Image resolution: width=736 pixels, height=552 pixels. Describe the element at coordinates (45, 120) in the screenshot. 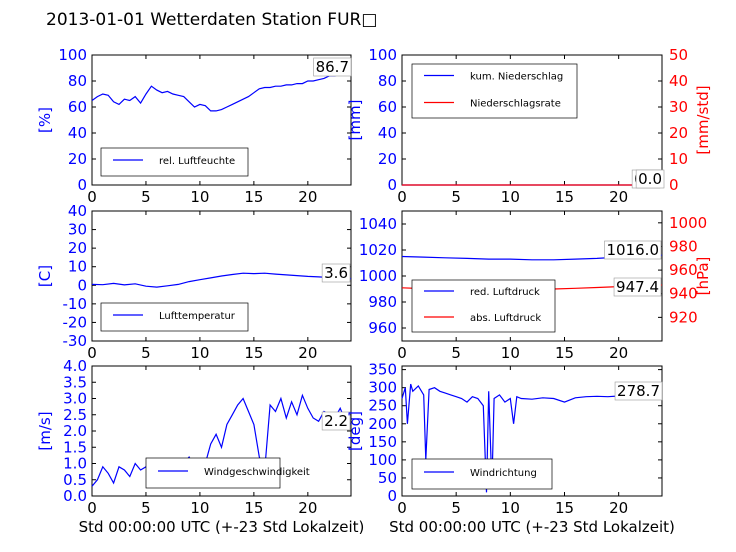

I see `y-axis-label: [%]` at that location.